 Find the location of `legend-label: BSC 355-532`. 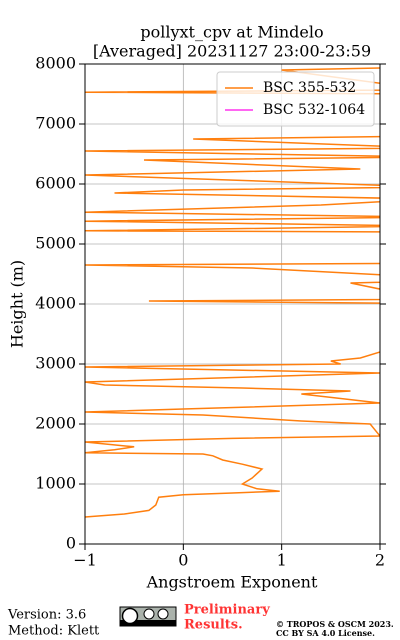

legend-label: BSC 355-532 is located at coordinates (309, 88).